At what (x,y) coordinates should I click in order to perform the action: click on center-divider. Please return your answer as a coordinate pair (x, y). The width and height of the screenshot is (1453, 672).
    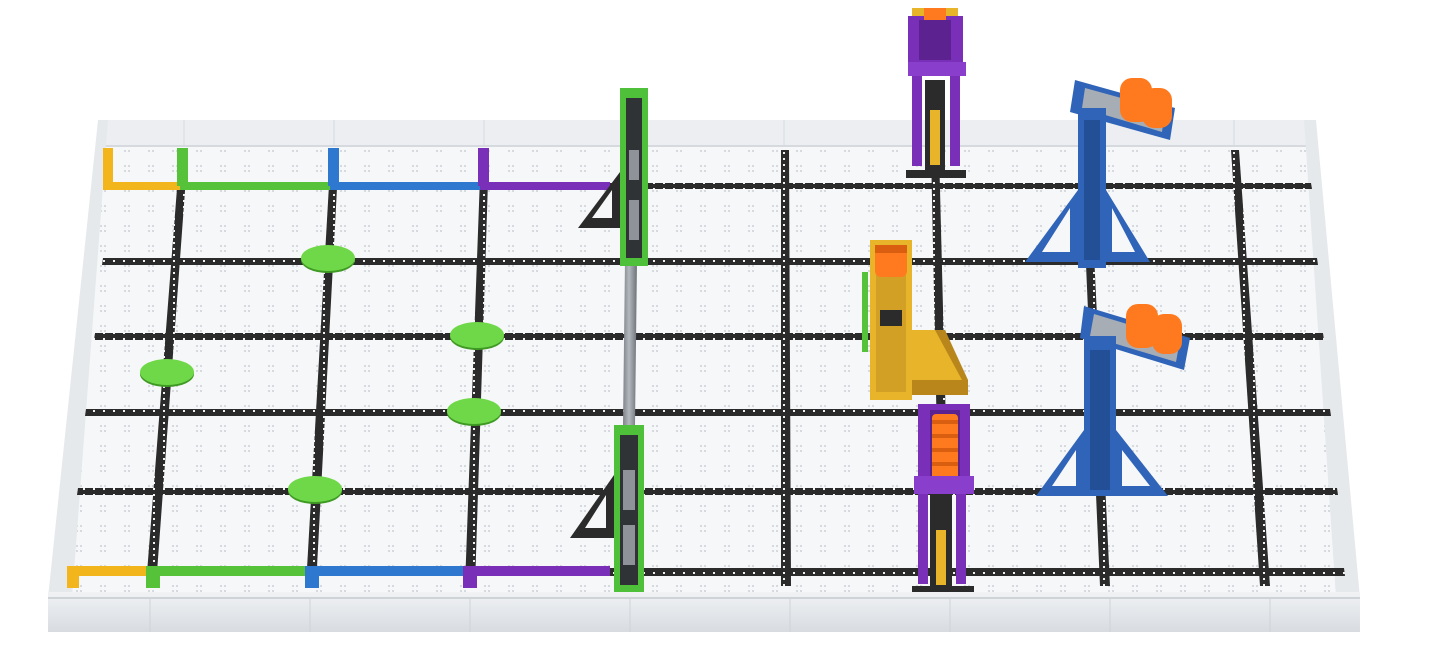
    Looking at the image, I should click on (609, 341).